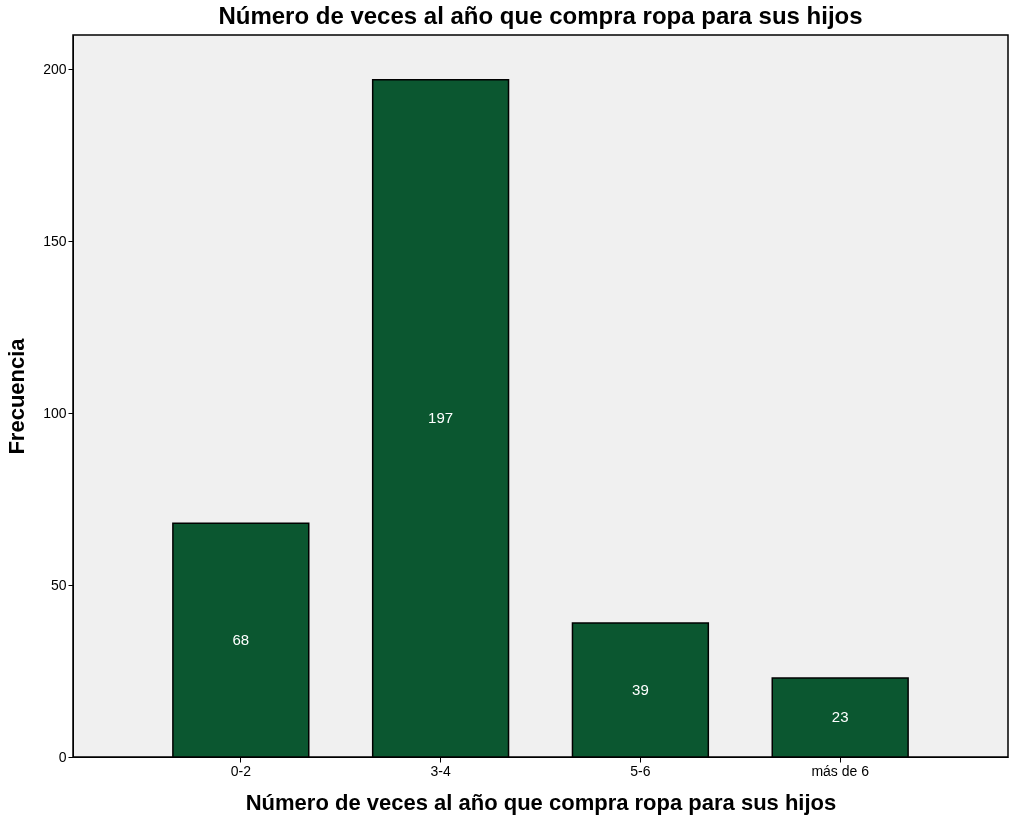 Image resolution: width=1013 pixels, height=818 pixels. Describe the element at coordinates (241, 640) in the screenshot. I see `data-label: 68` at that location.